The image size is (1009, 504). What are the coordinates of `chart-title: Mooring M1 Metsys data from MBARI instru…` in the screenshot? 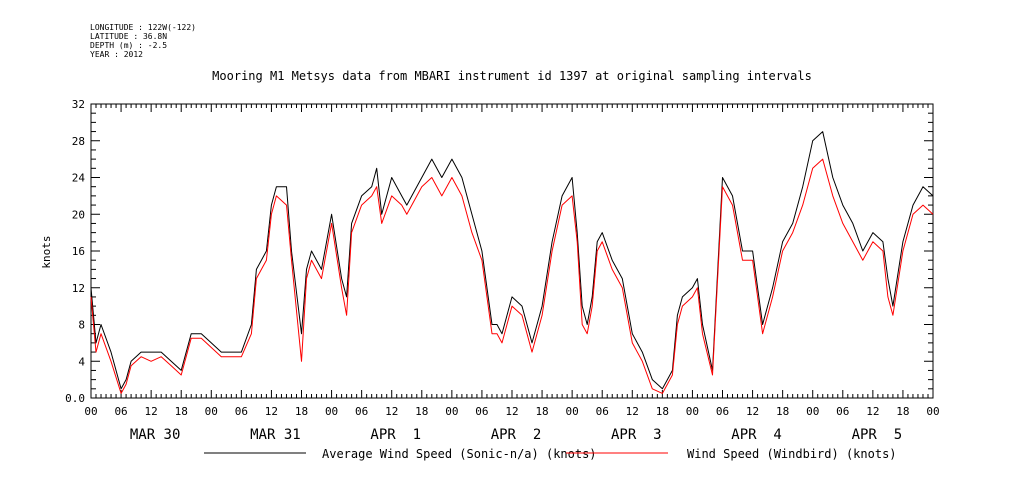 It's located at (512, 76).